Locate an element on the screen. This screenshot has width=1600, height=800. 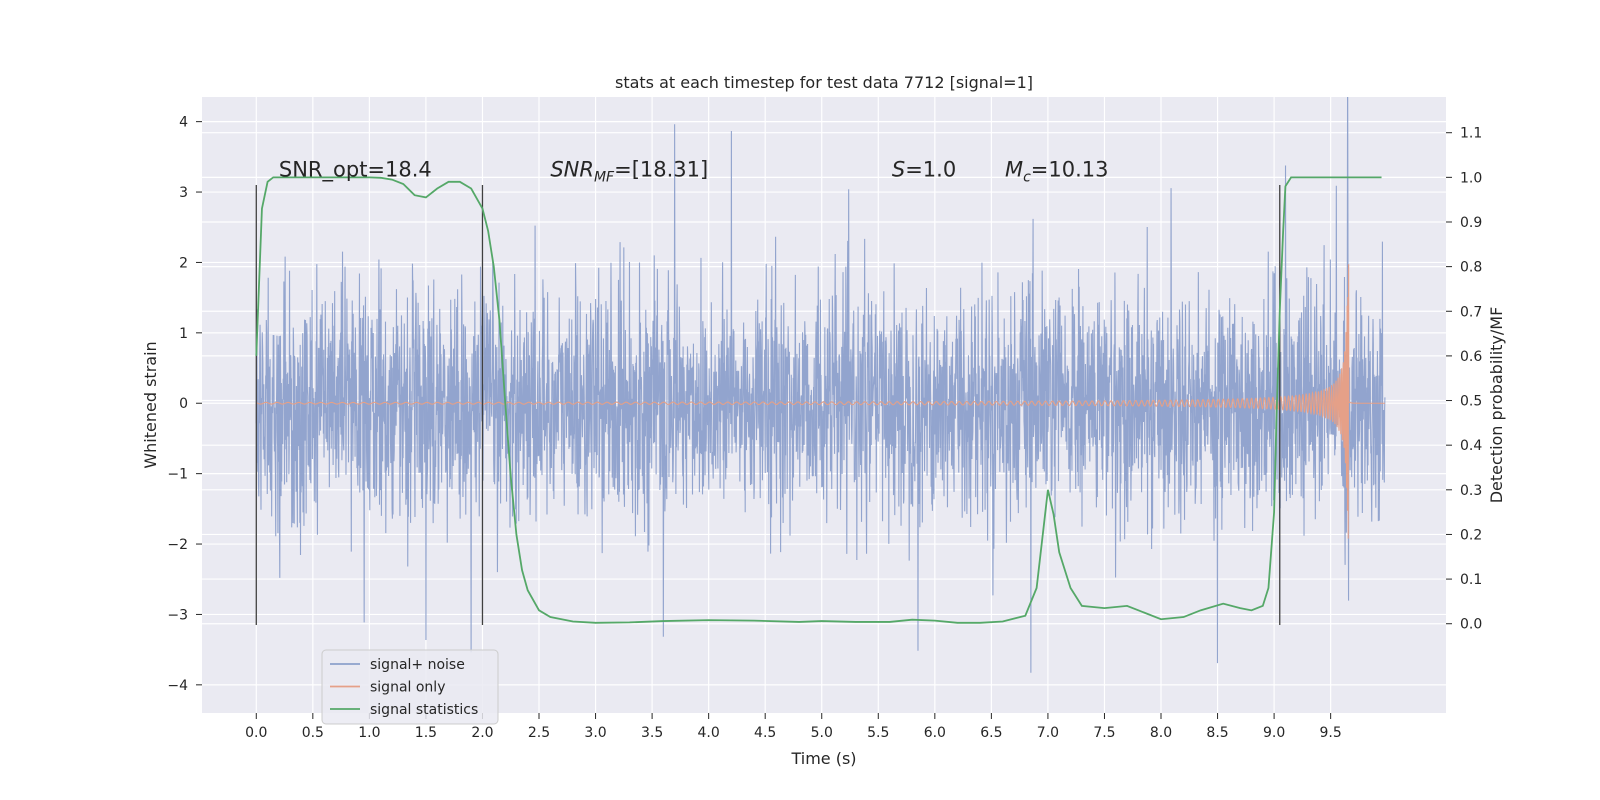
x-tick-label: 6.0 is located at coordinates (935, 733).